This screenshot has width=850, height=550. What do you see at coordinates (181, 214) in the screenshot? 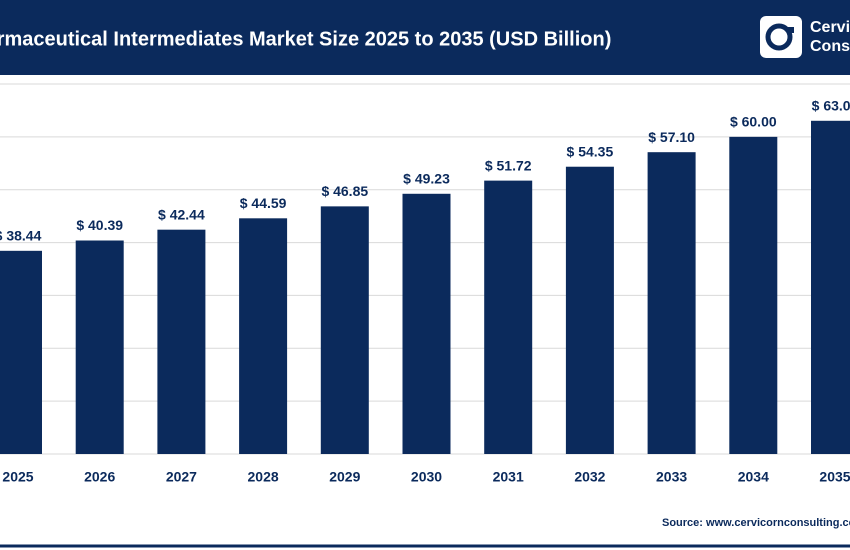
I see `value-label: $ 42.44` at bounding box center [181, 214].